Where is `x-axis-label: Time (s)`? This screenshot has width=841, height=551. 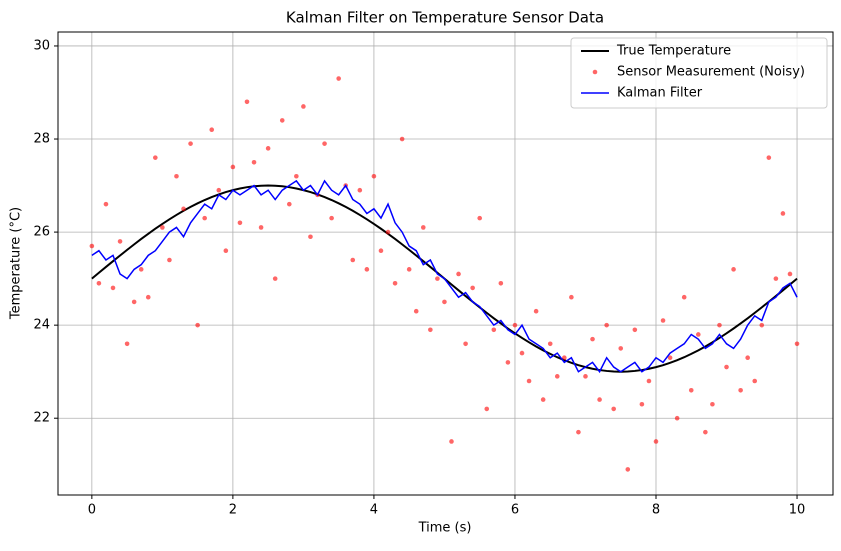
x-axis-label: Time (s) is located at coordinates (445, 528).